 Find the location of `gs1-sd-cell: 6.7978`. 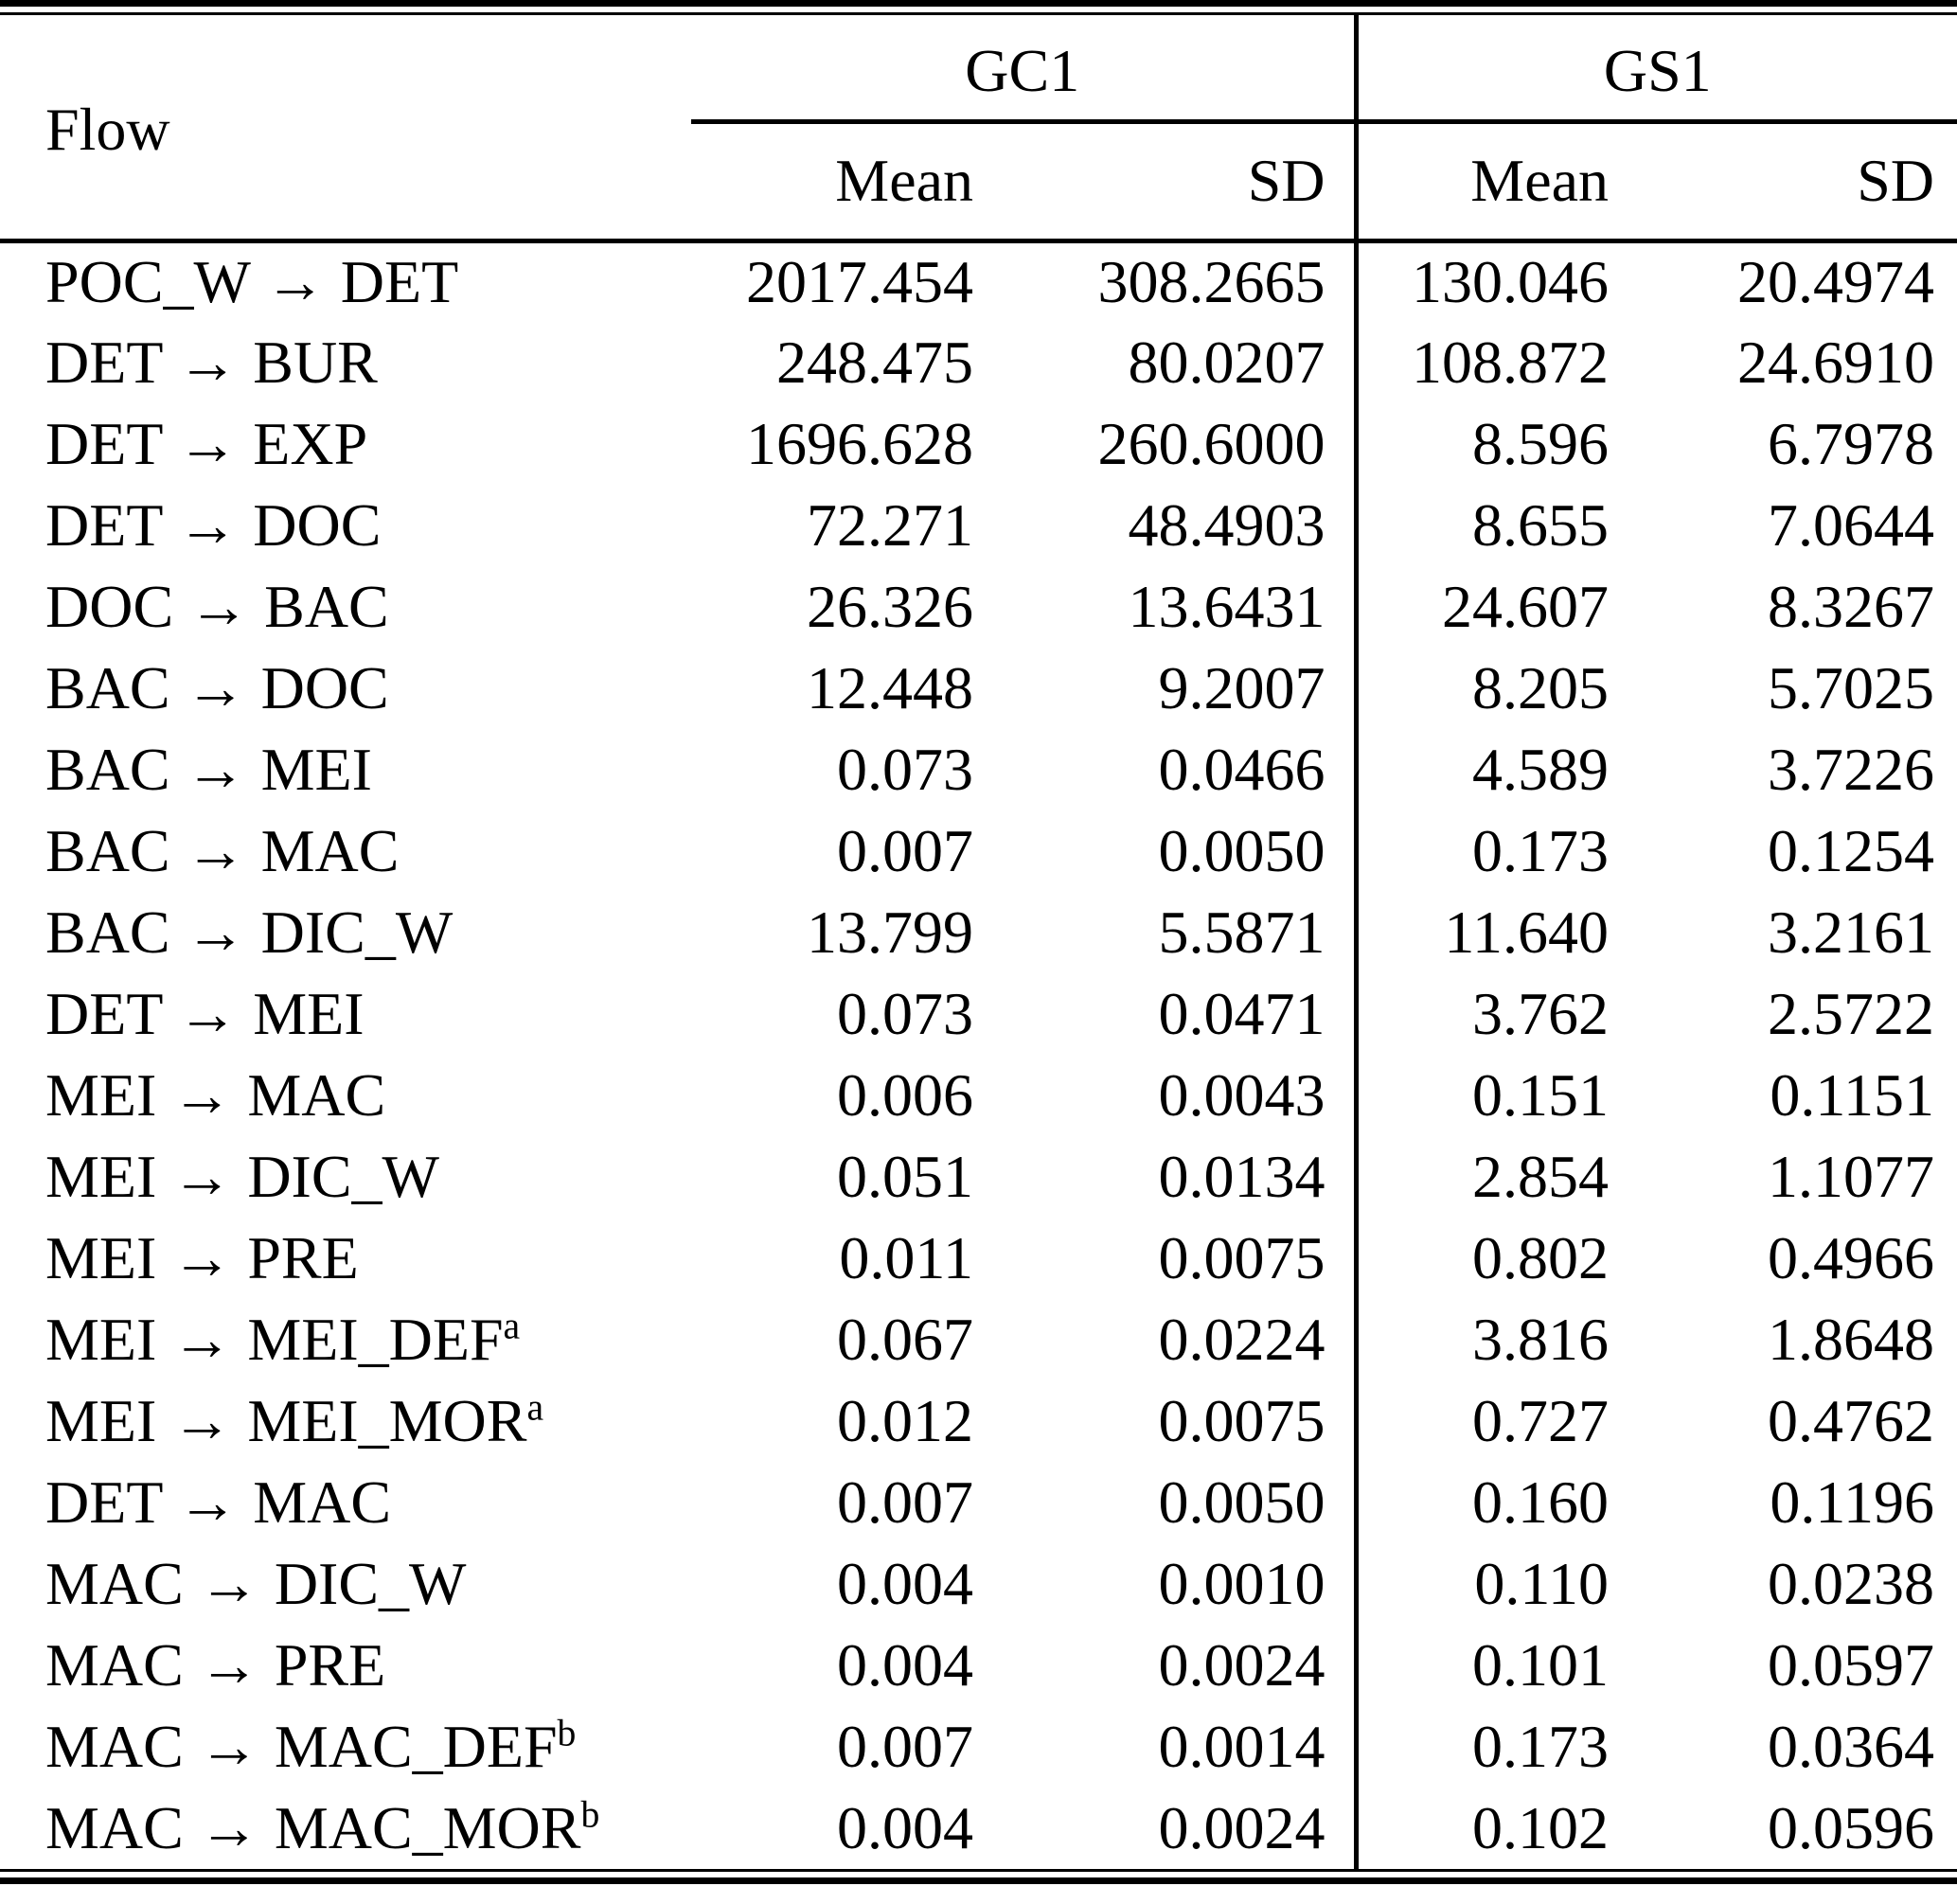

gs1-sd-cell: 6.7978 is located at coordinates (1851, 443).